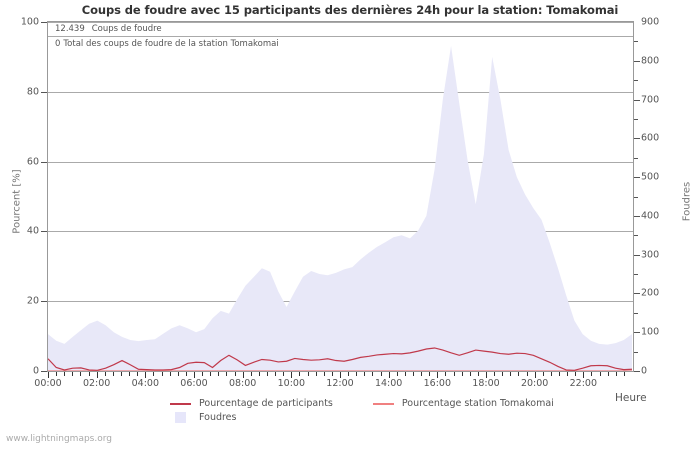 Image resolution: width=700 pixels, height=450 pixels. What do you see at coordinates (644, 371) in the screenshot?
I see `y-axis-right-tick-label: 0` at bounding box center [644, 371].